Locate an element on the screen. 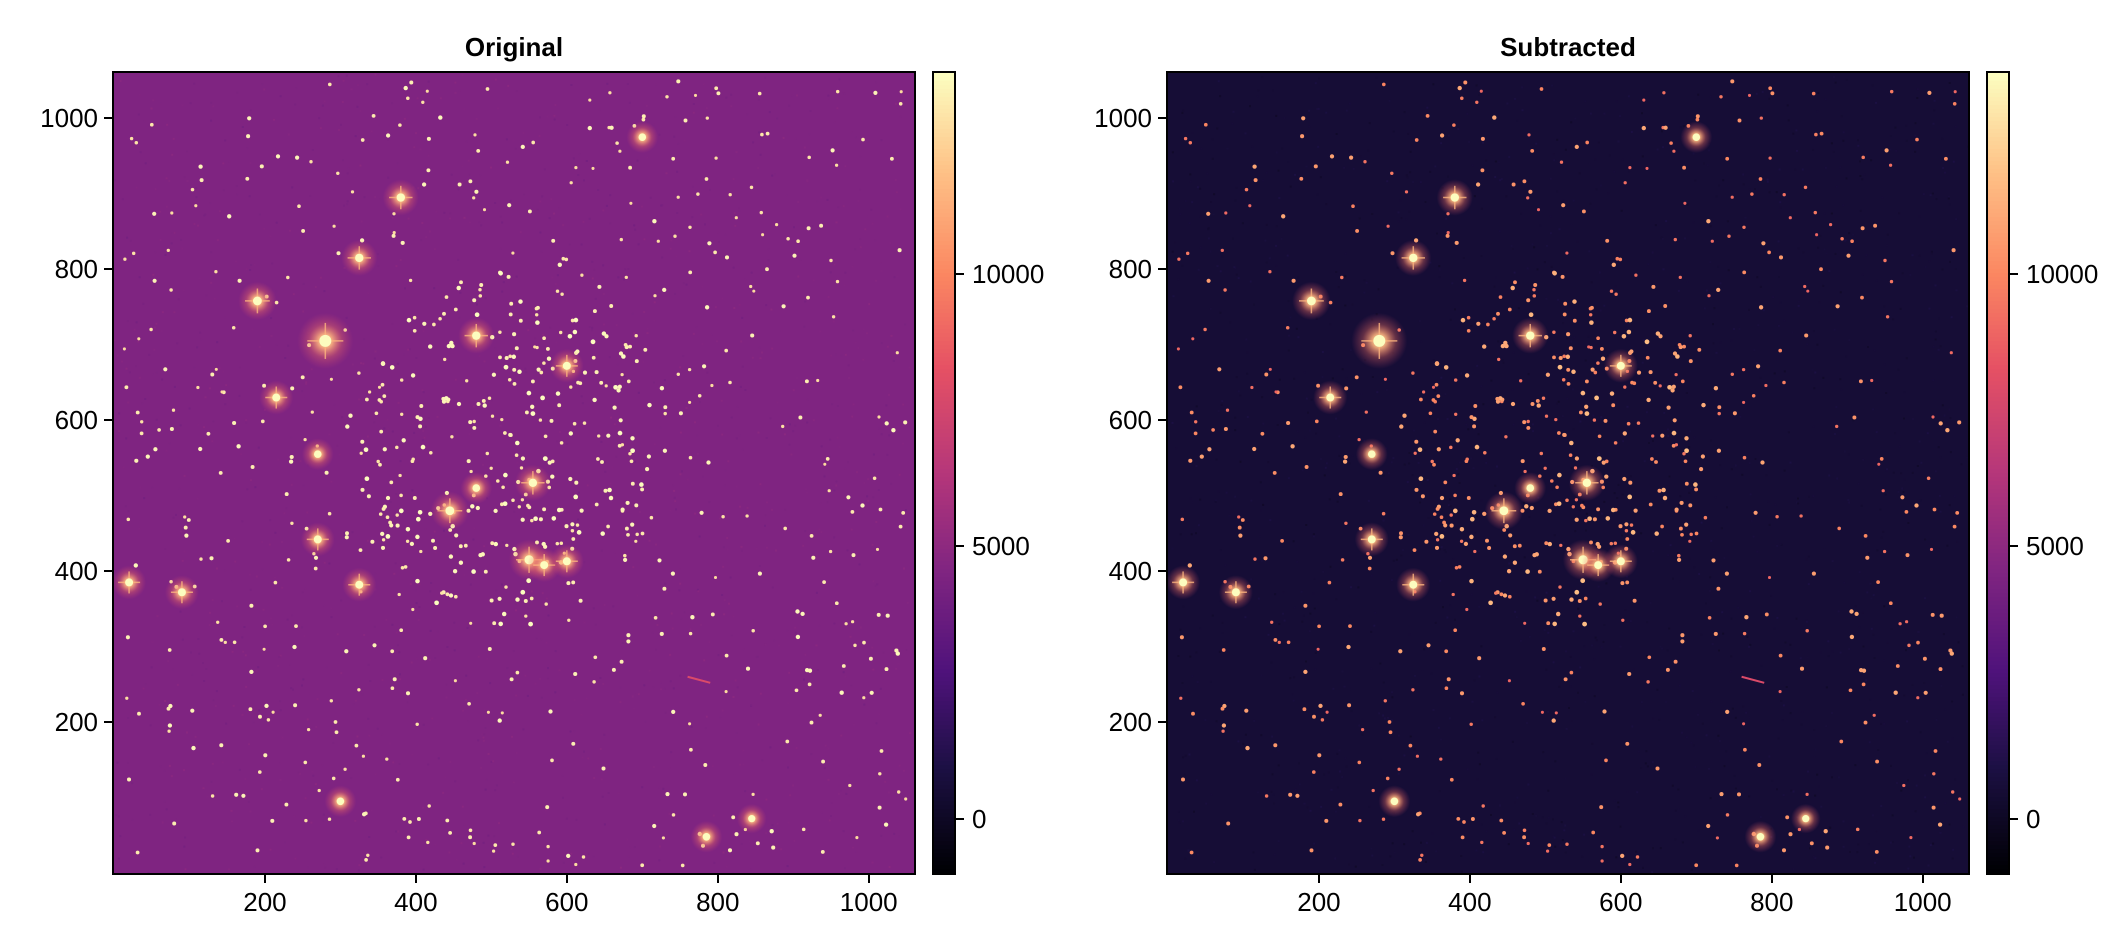 The height and width of the screenshot is (952, 2128). chart-title: Original is located at coordinates (514, 47).